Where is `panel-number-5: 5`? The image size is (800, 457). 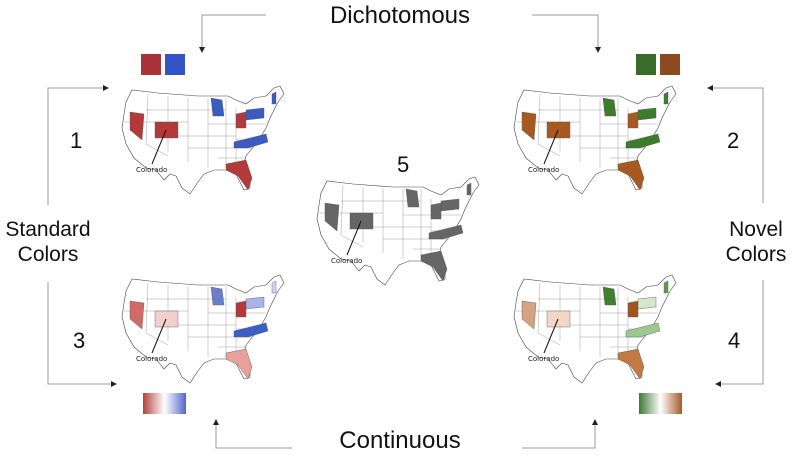
panel-number-5: 5 is located at coordinates (403, 164).